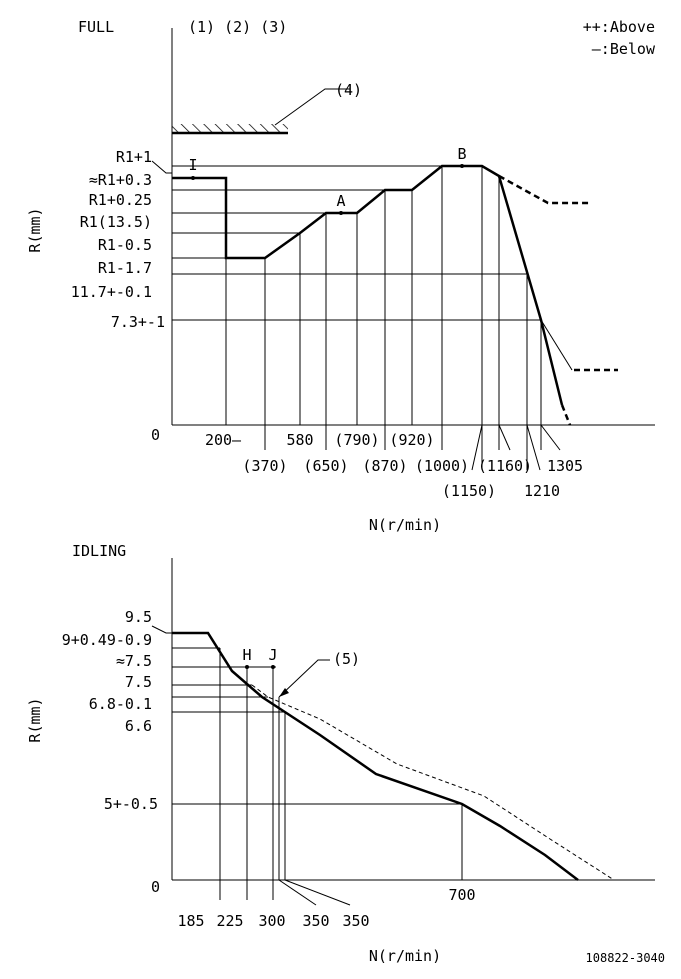 The height and width of the screenshot is (979, 681). Describe the element at coordinates (299, 440) in the screenshot. I see `x-label: 580` at that location.